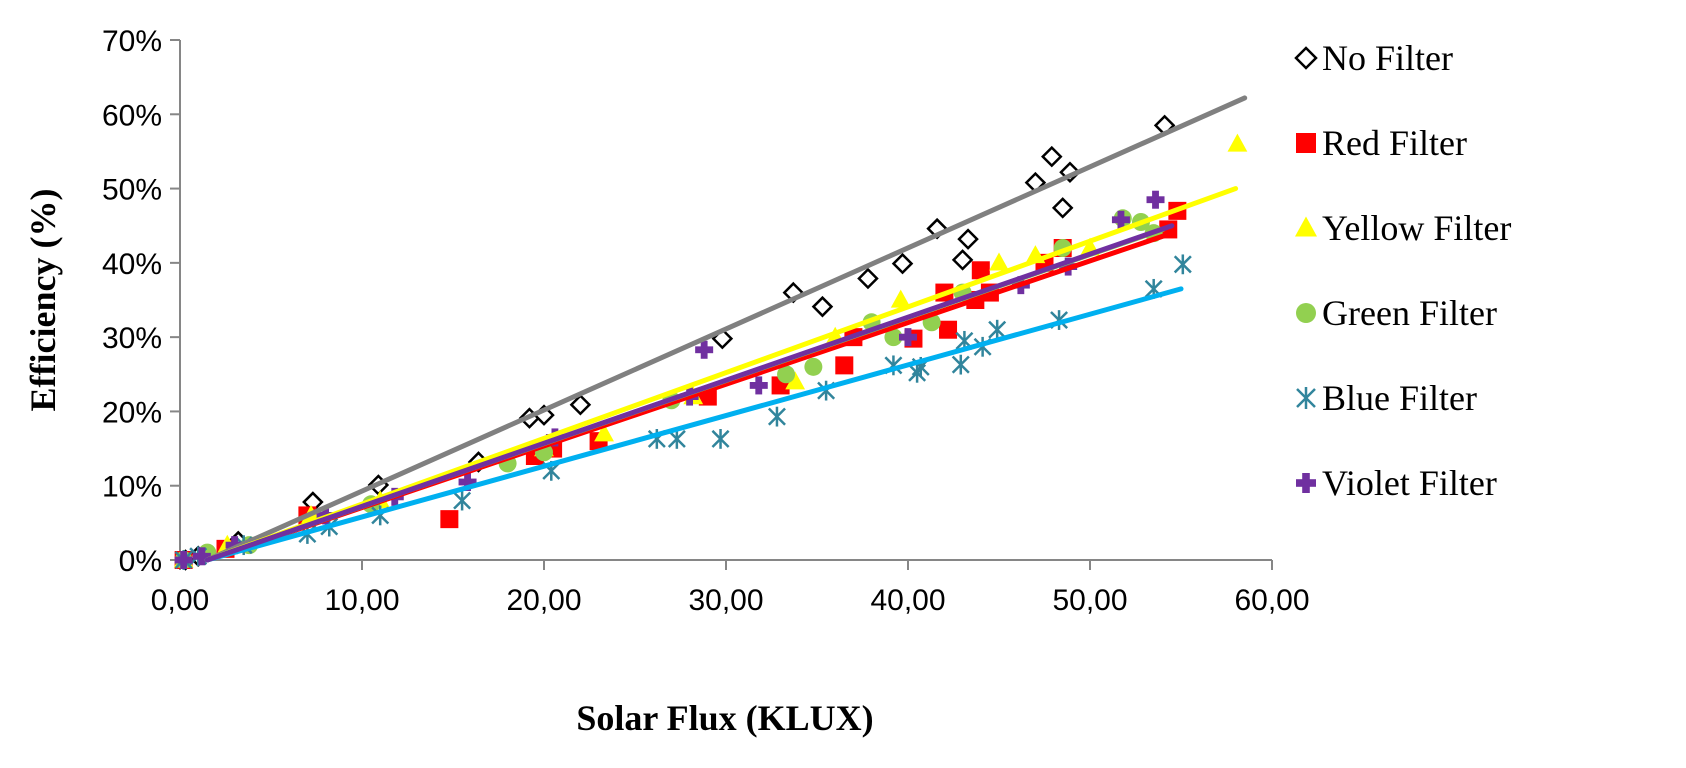  What do you see at coordinates (43, 300) in the screenshot?
I see `y-axis-title: Efficiency (%)` at bounding box center [43, 300].